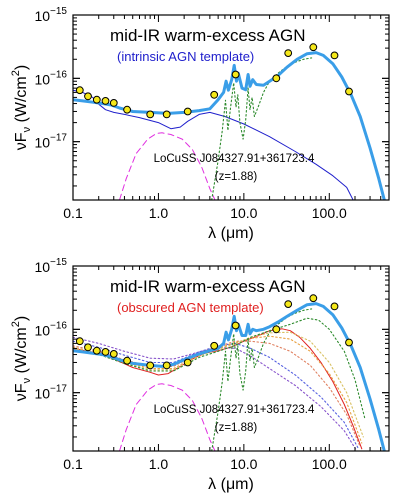 This screenshot has height=497, width=401. I want to click on agn-variant-line, so click(219, 368).